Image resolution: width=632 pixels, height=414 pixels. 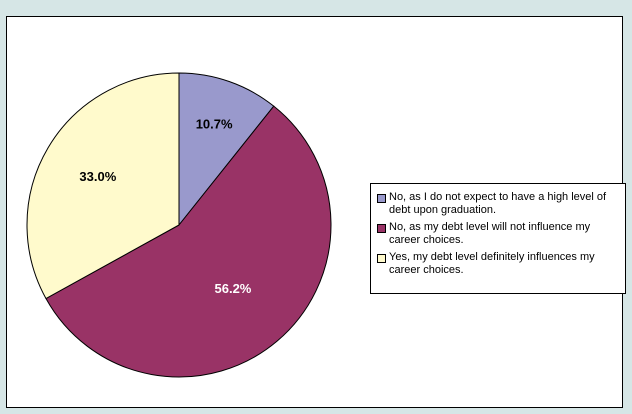 What do you see at coordinates (97, 176) in the screenshot?
I see `pie-label-yes-influences: 33.0%` at bounding box center [97, 176].